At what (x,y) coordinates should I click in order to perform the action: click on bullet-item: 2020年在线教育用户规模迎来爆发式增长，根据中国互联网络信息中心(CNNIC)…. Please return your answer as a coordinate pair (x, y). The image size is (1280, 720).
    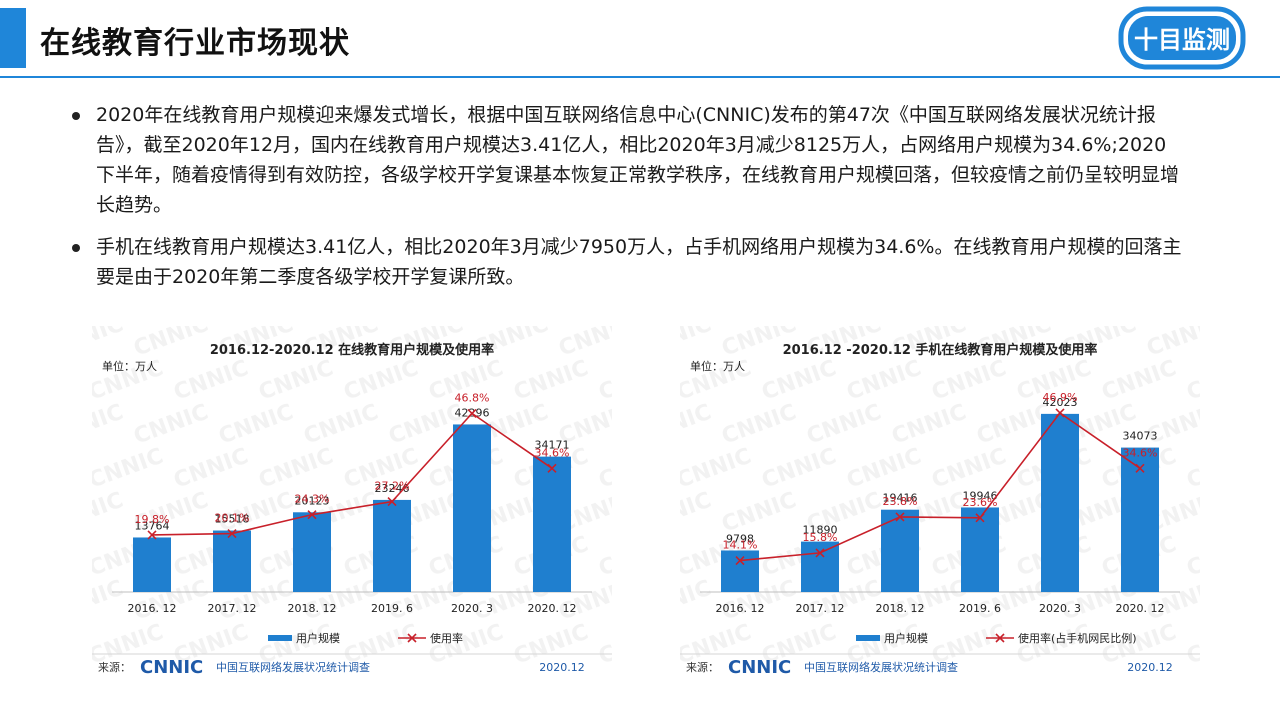
    Looking at the image, I should click on (627, 160).